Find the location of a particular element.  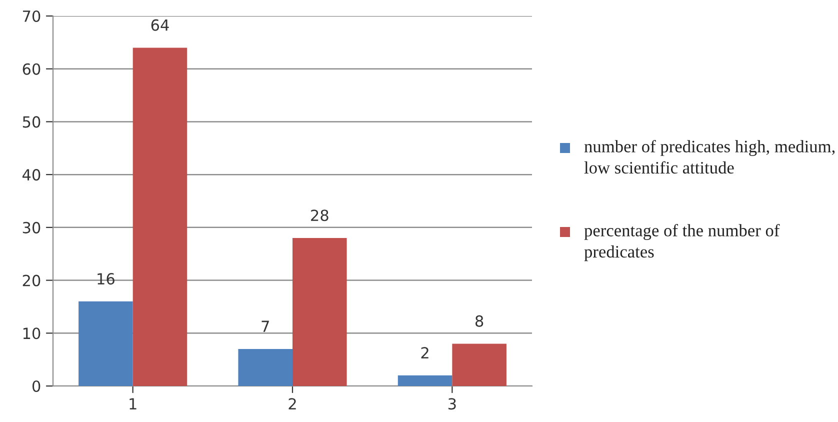

x-tick-label: 3 is located at coordinates (452, 404).